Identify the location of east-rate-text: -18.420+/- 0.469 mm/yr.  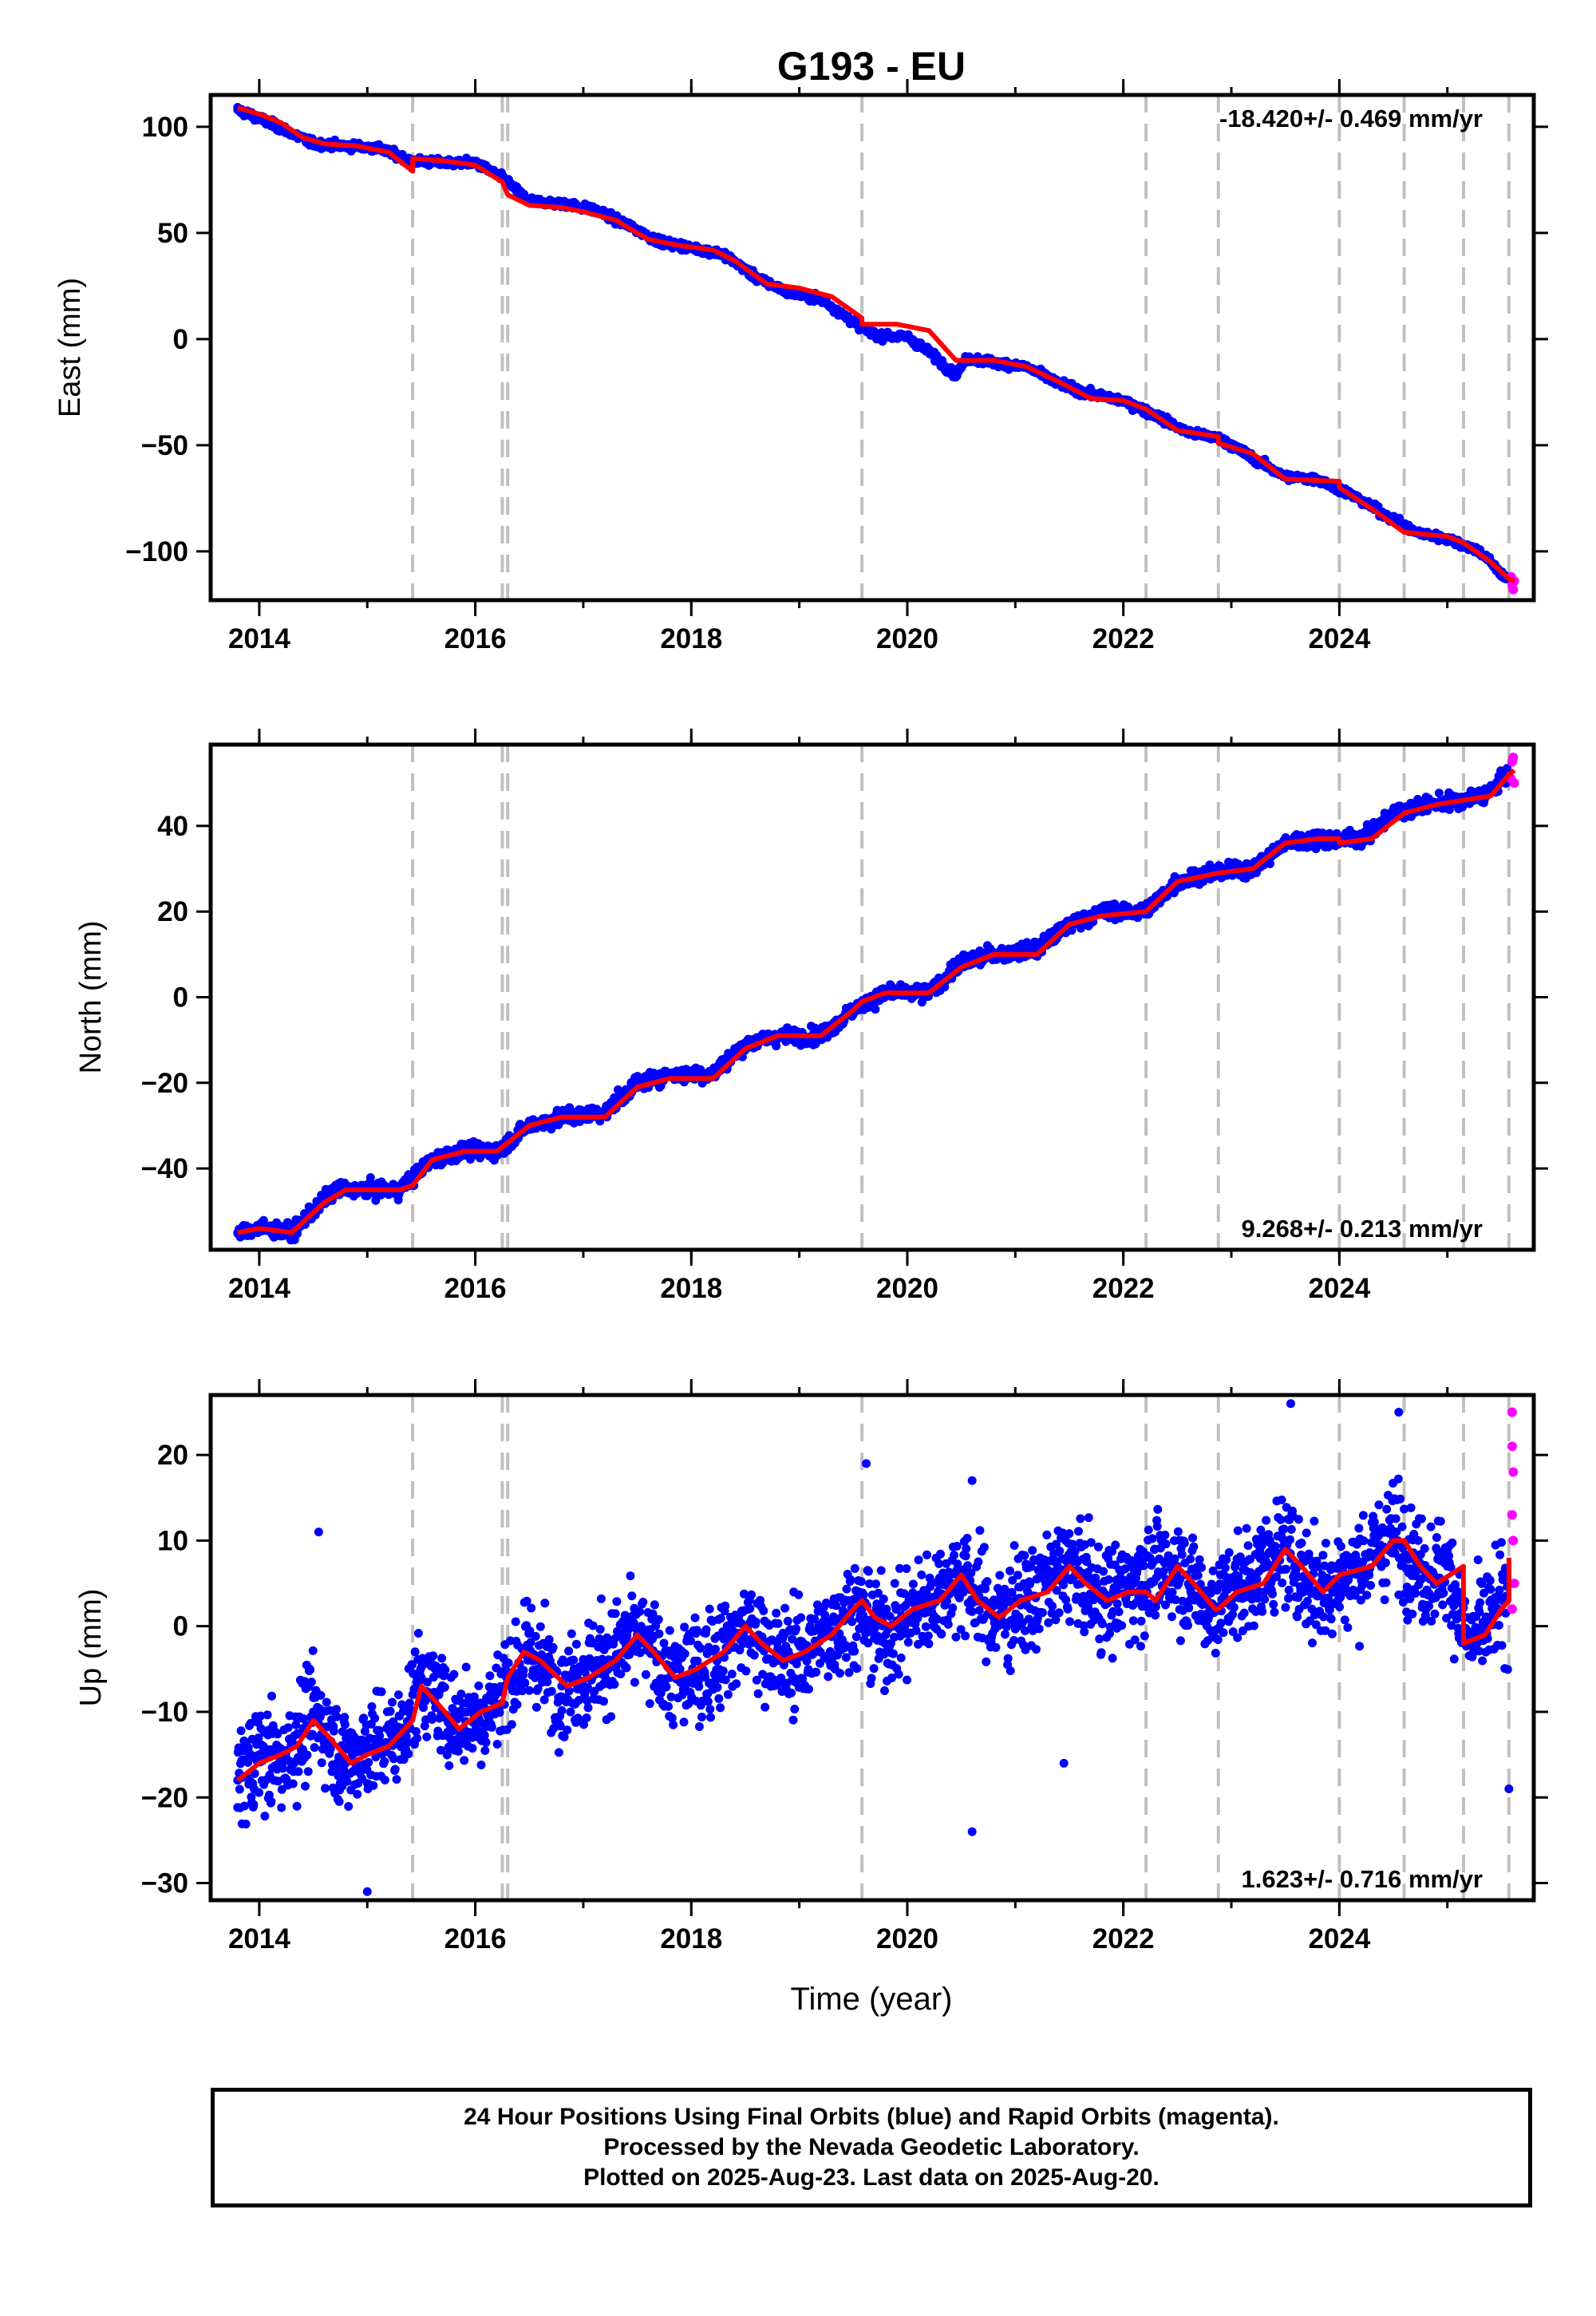
(1351, 118).